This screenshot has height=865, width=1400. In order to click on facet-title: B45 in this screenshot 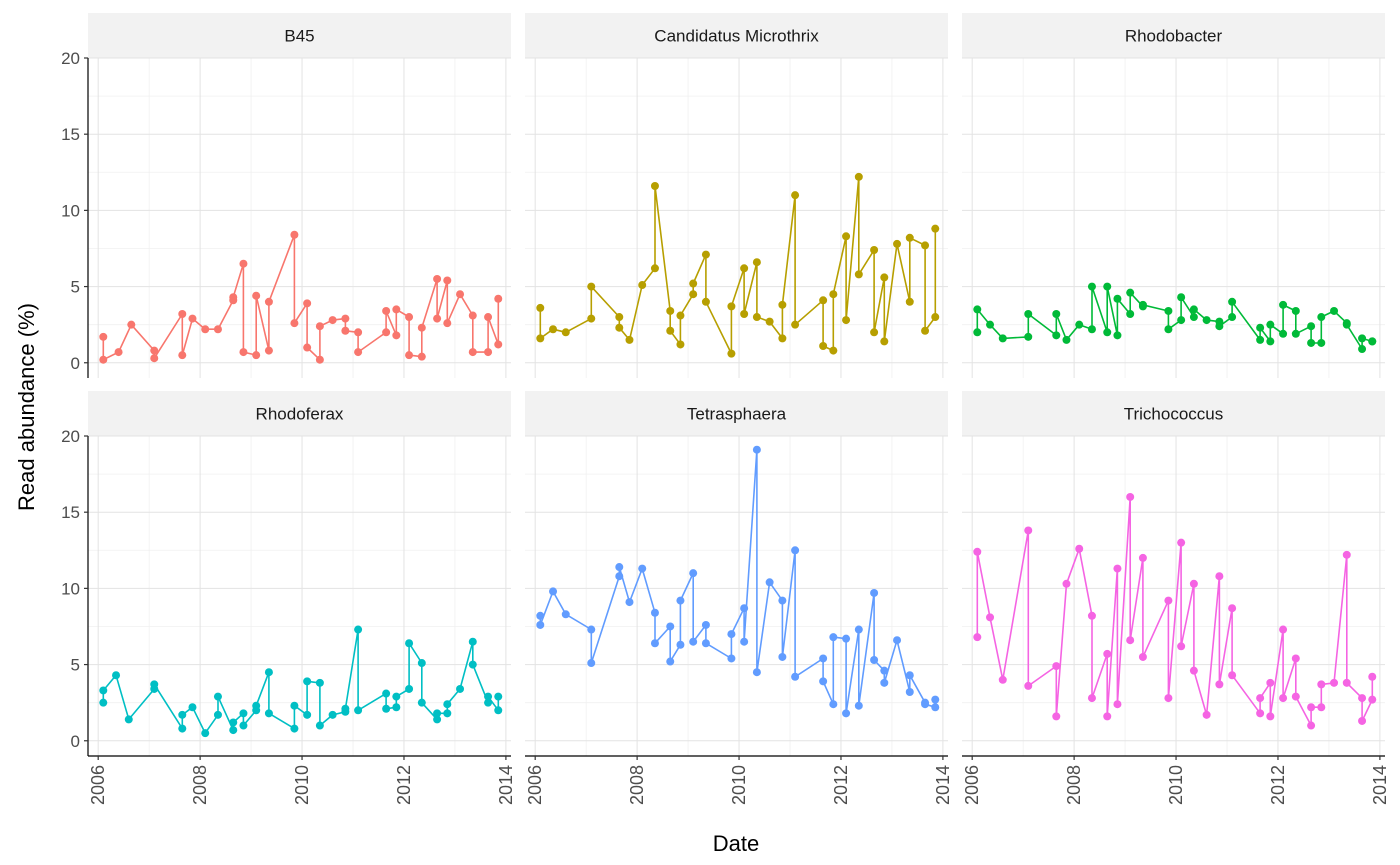, I will do `click(299, 36)`.